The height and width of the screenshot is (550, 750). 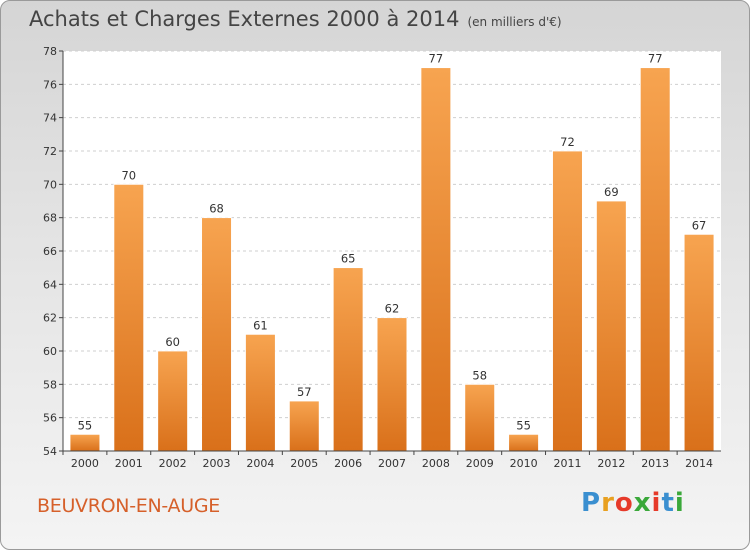 What do you see at coordinates (608, 503) in the screenshot?
I see `logo-letter: r` at bounding box center [608, 503].